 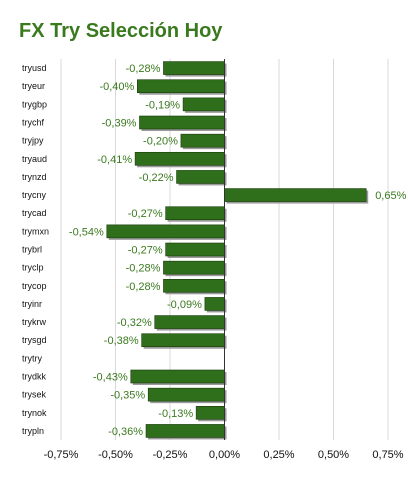 What do you see at coordinates (33, 431) in the screenshot?
I see `category-label: trypln` at bounding box center [33, 431].